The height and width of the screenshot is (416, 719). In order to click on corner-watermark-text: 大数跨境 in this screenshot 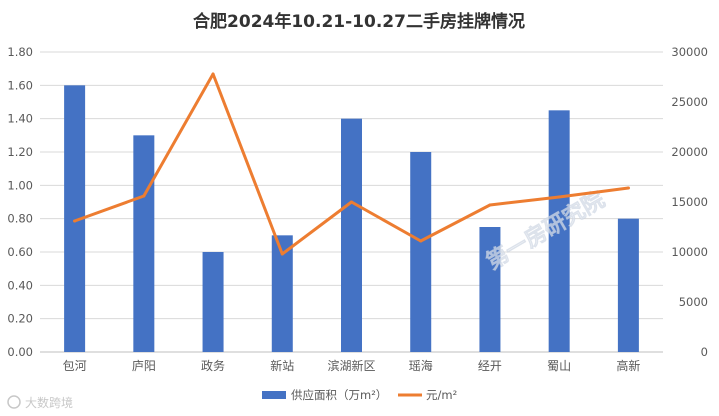, I will do `click(49, 402)`.